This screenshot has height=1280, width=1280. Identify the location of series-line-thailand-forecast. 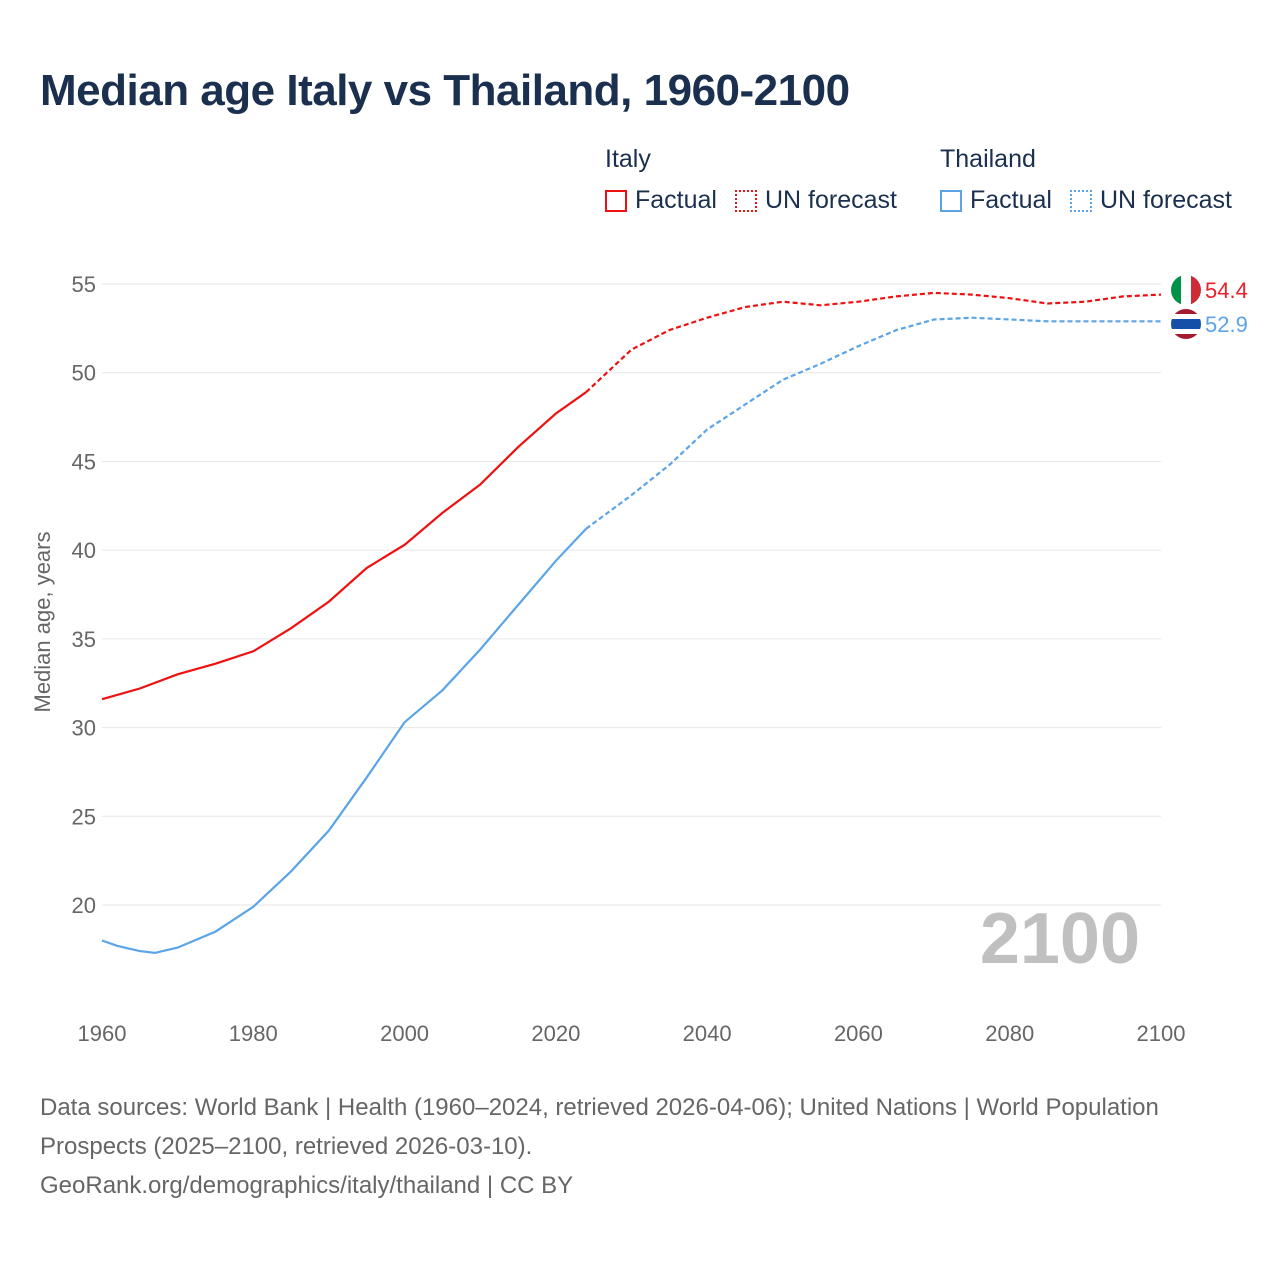
(873, 423).